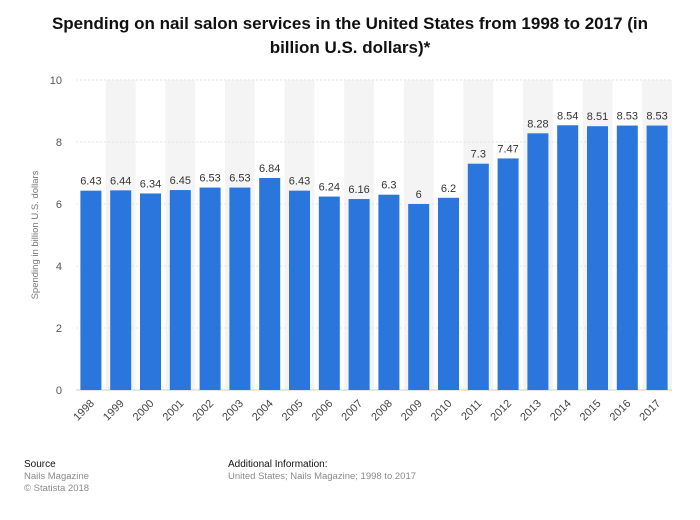 This screenshot has width=700, height=520. I want to click on bar-value-label: 6.24, so click(329, 188).